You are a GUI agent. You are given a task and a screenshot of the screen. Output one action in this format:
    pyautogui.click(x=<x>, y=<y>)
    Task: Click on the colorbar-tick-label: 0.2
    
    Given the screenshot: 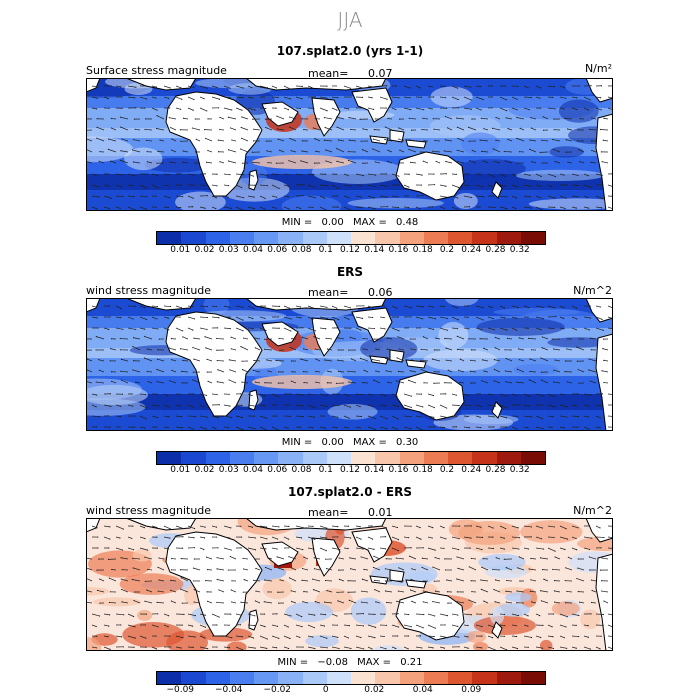 What is the action you would take?
    pyautogui.click(x=447, y=470)
    